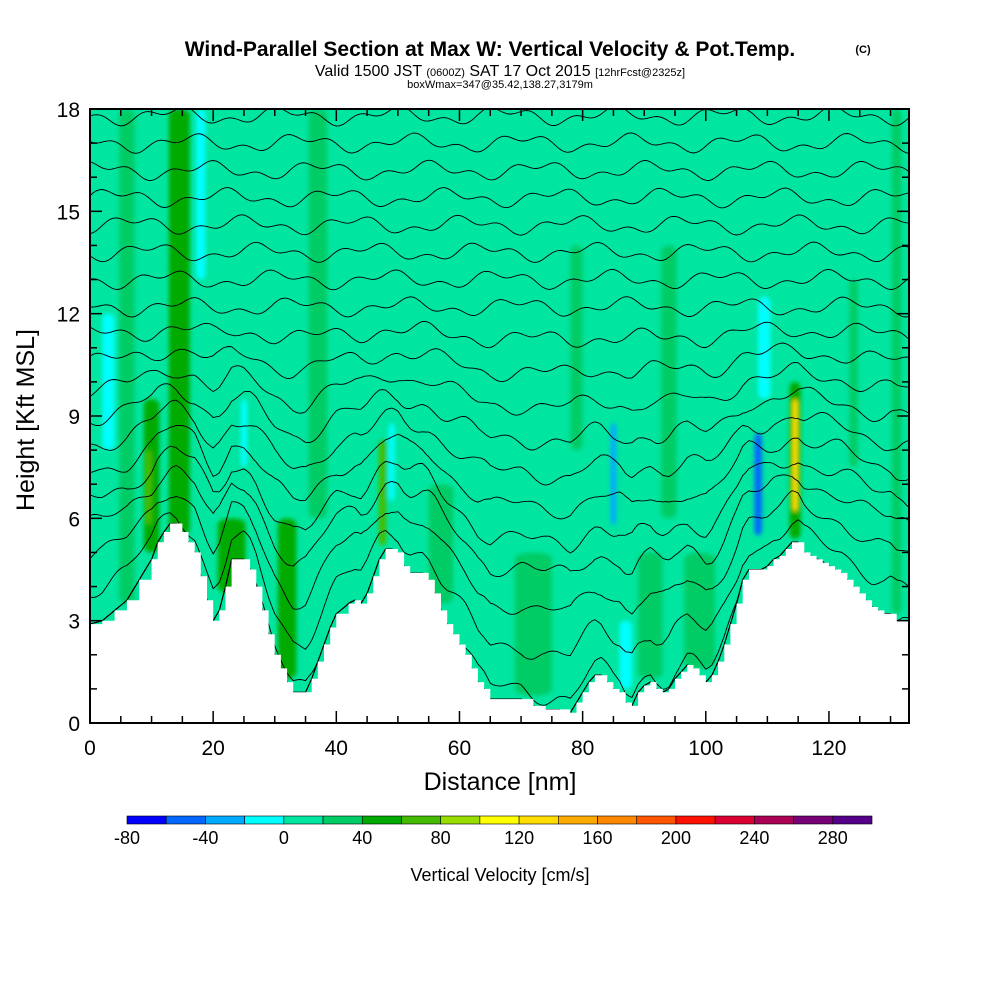 The height and width of the screenshot is (1000, 1000). I want to click on colorbar-label: Vertical Velocity [cm/s], so click(499, 875).